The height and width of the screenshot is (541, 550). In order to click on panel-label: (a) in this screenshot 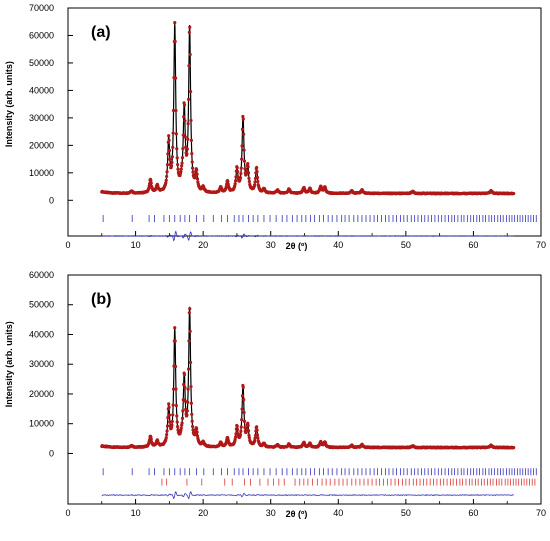, I will do `click(101, 32)`.